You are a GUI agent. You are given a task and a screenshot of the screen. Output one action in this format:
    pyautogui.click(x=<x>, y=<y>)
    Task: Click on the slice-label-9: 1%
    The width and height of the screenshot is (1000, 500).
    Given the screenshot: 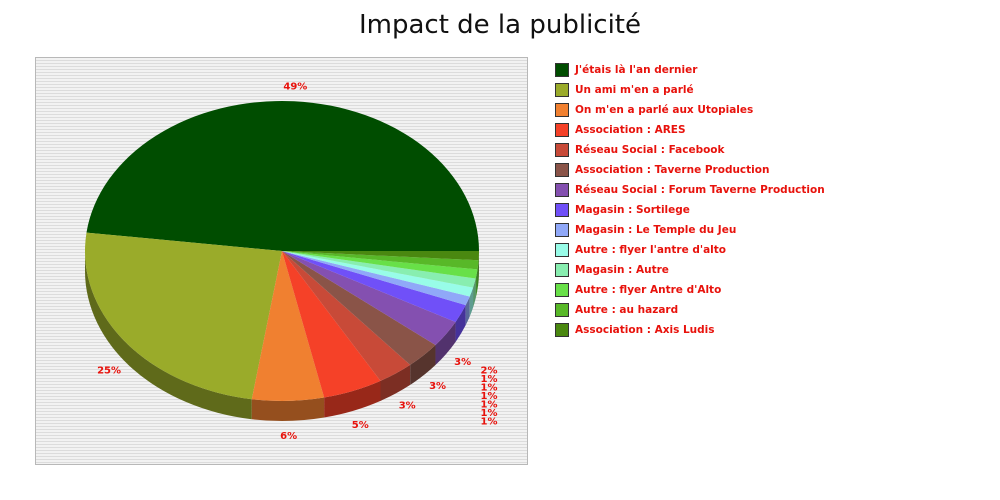 What is the action you would take?
    pyautogui.click(x=489, y=388)
    